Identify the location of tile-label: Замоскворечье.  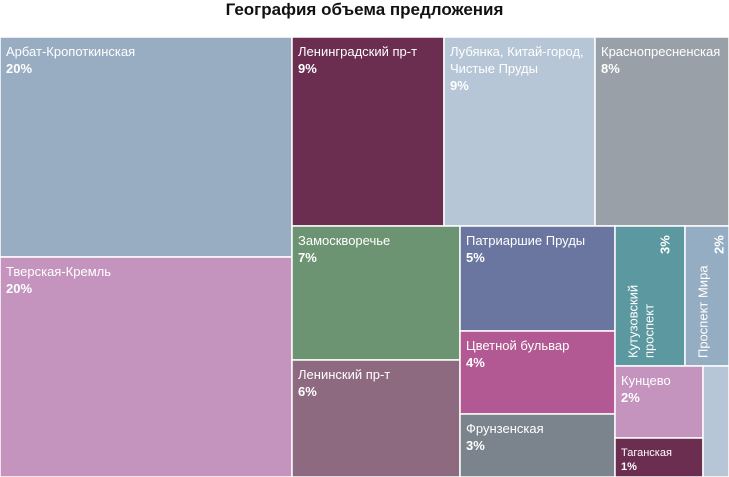
(344, 240).